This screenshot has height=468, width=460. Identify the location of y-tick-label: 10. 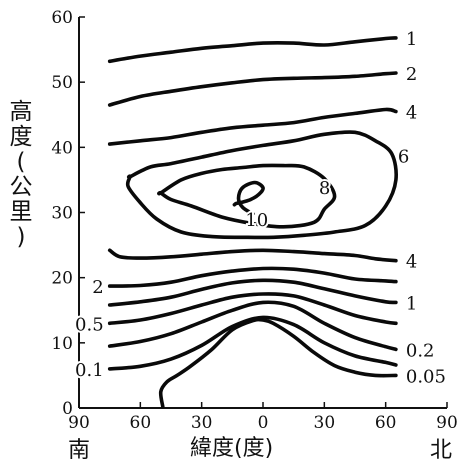
(62, 344).